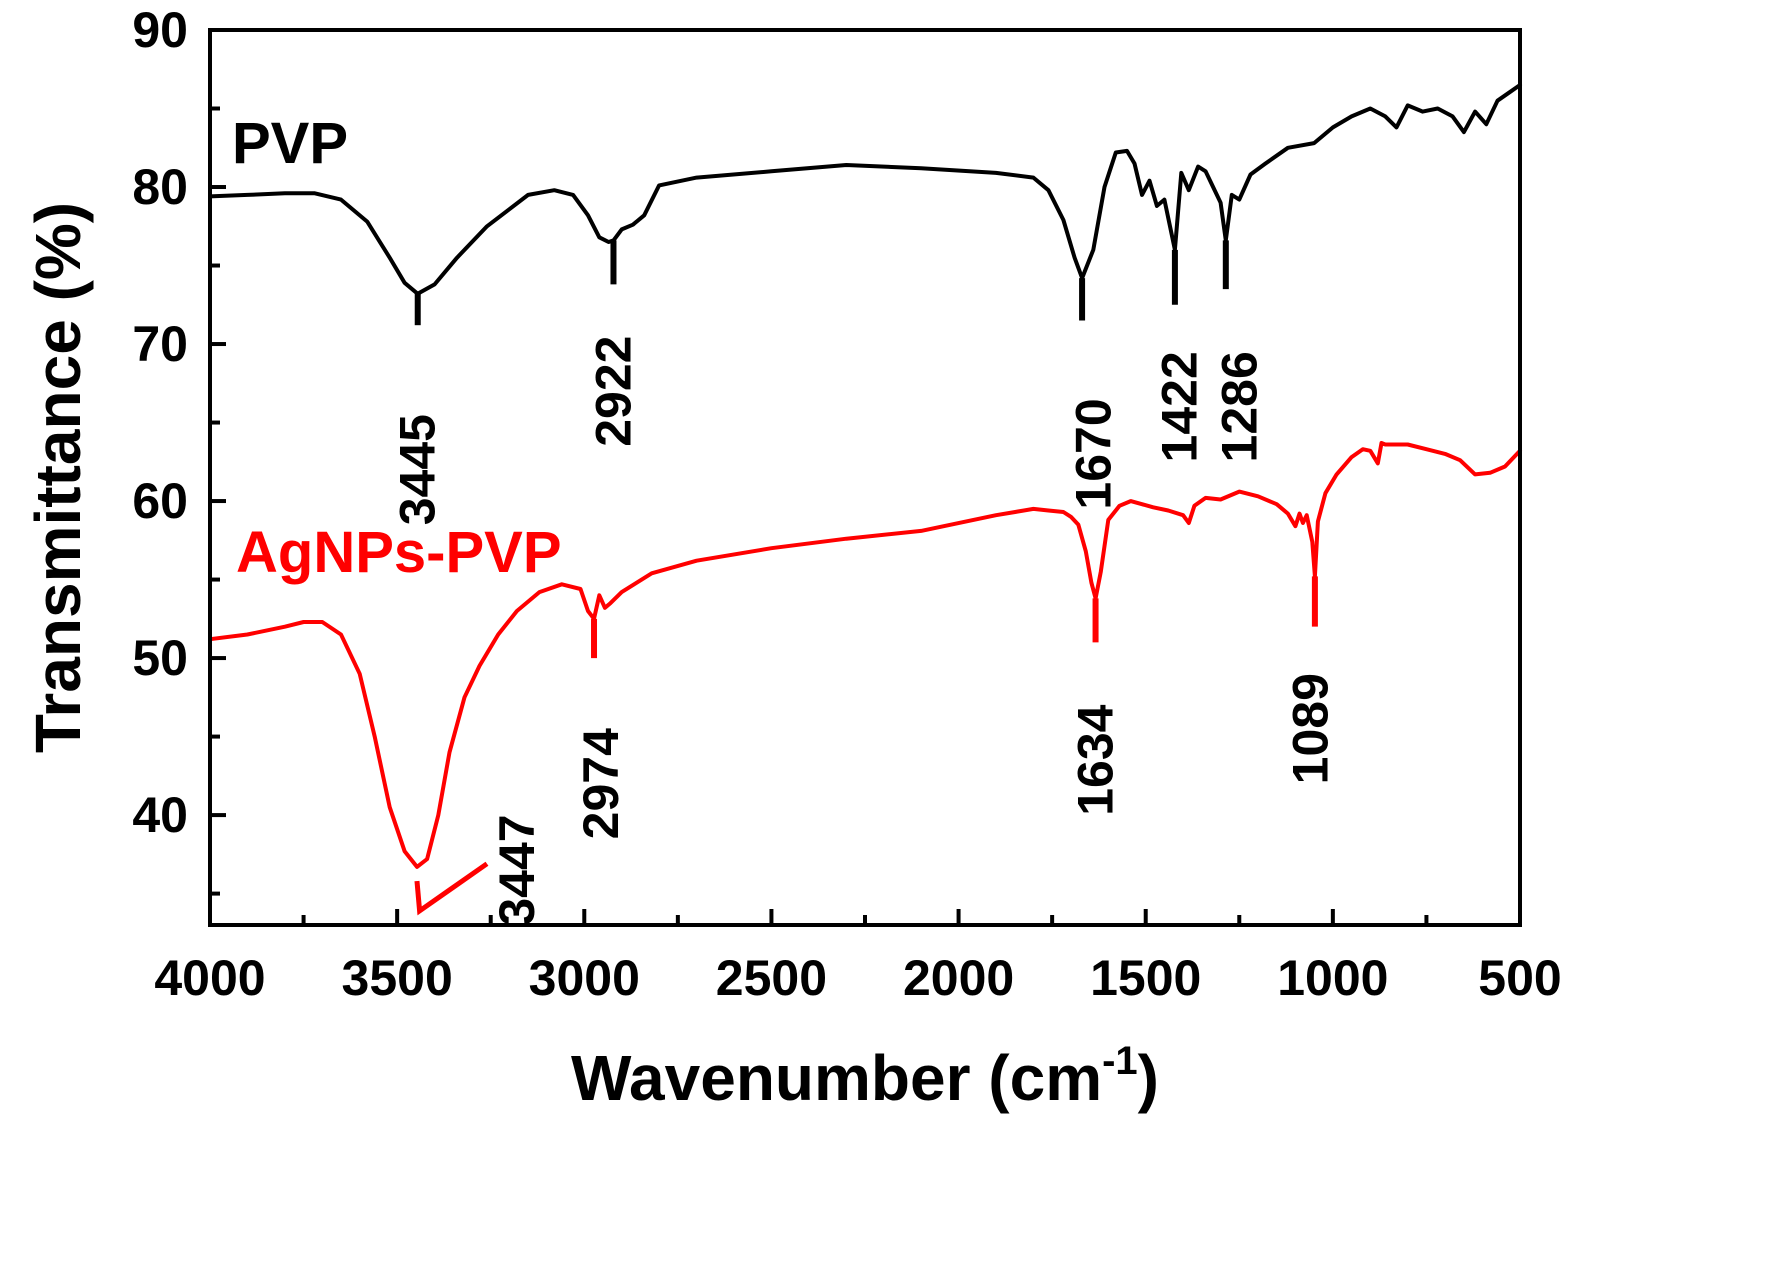 The height and width of the screenshot is (1266, 1774). What do you see at coordinates (584, 978) in the screenshot?
I see `x-tick-label: 3000` at bounding box center [584, 978].